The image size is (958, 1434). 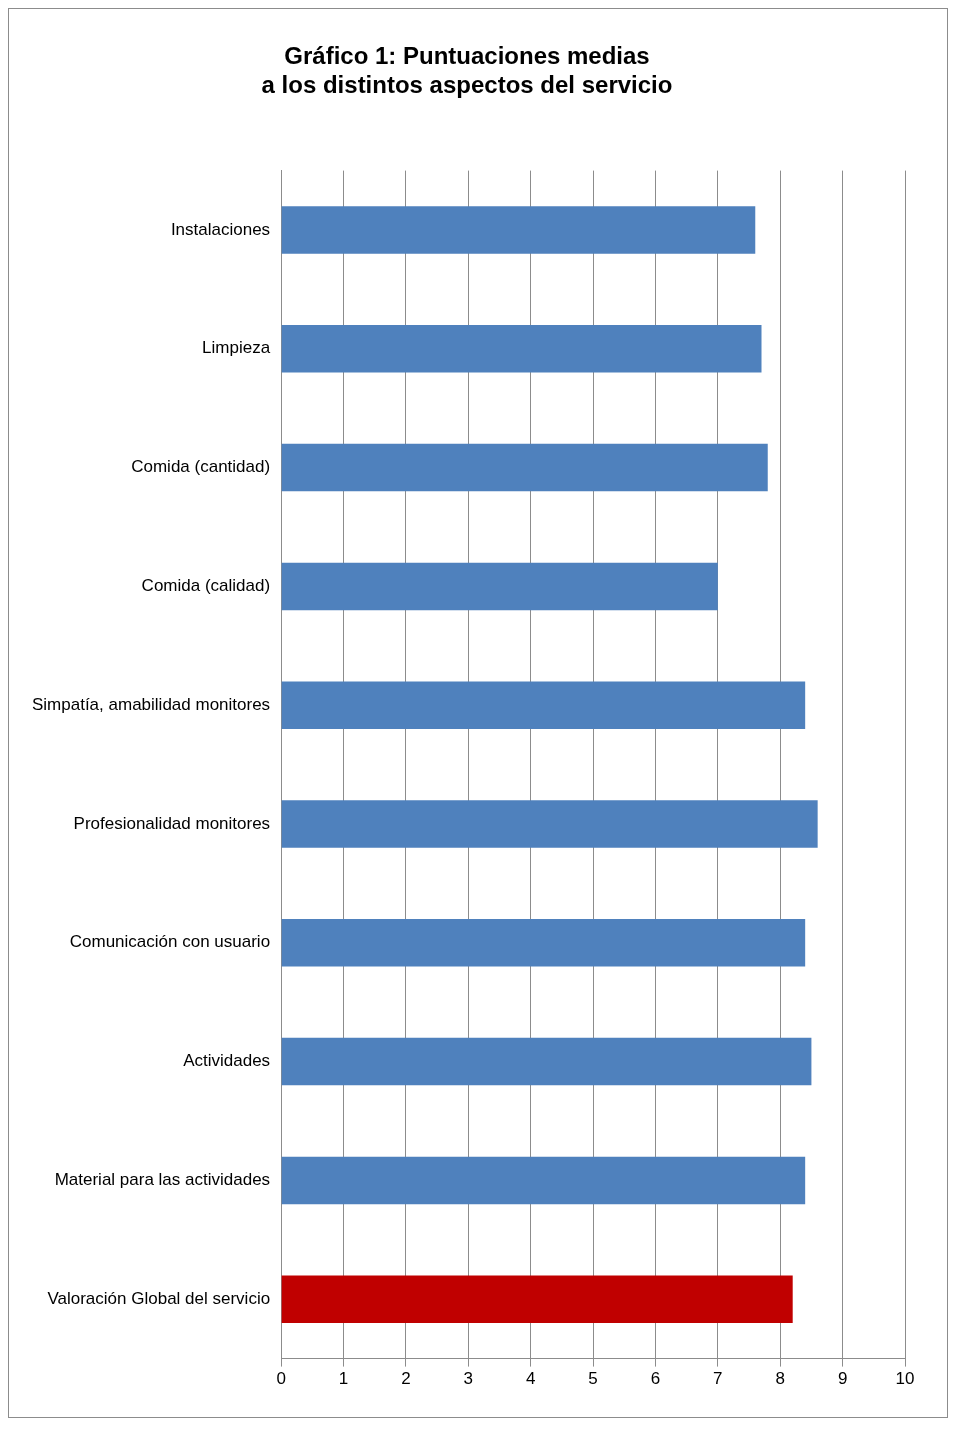 I want to click on y-tick-label: Actividades, so click(x=227, y=1061).